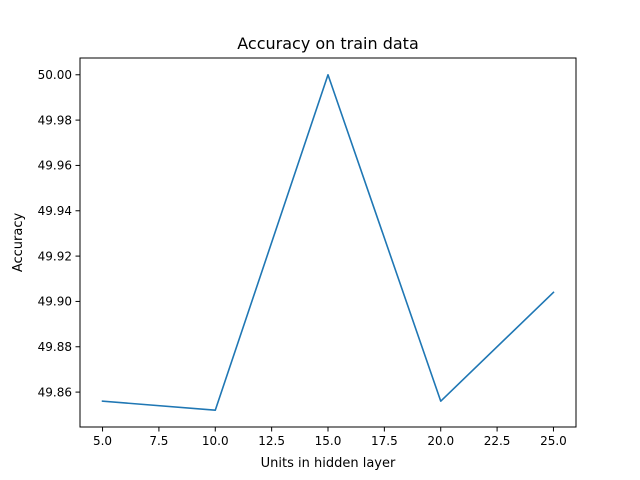 The width and height of the screenshot is (640, 480). I want to click on y-tick-label: 49.96, so click(55, 166).